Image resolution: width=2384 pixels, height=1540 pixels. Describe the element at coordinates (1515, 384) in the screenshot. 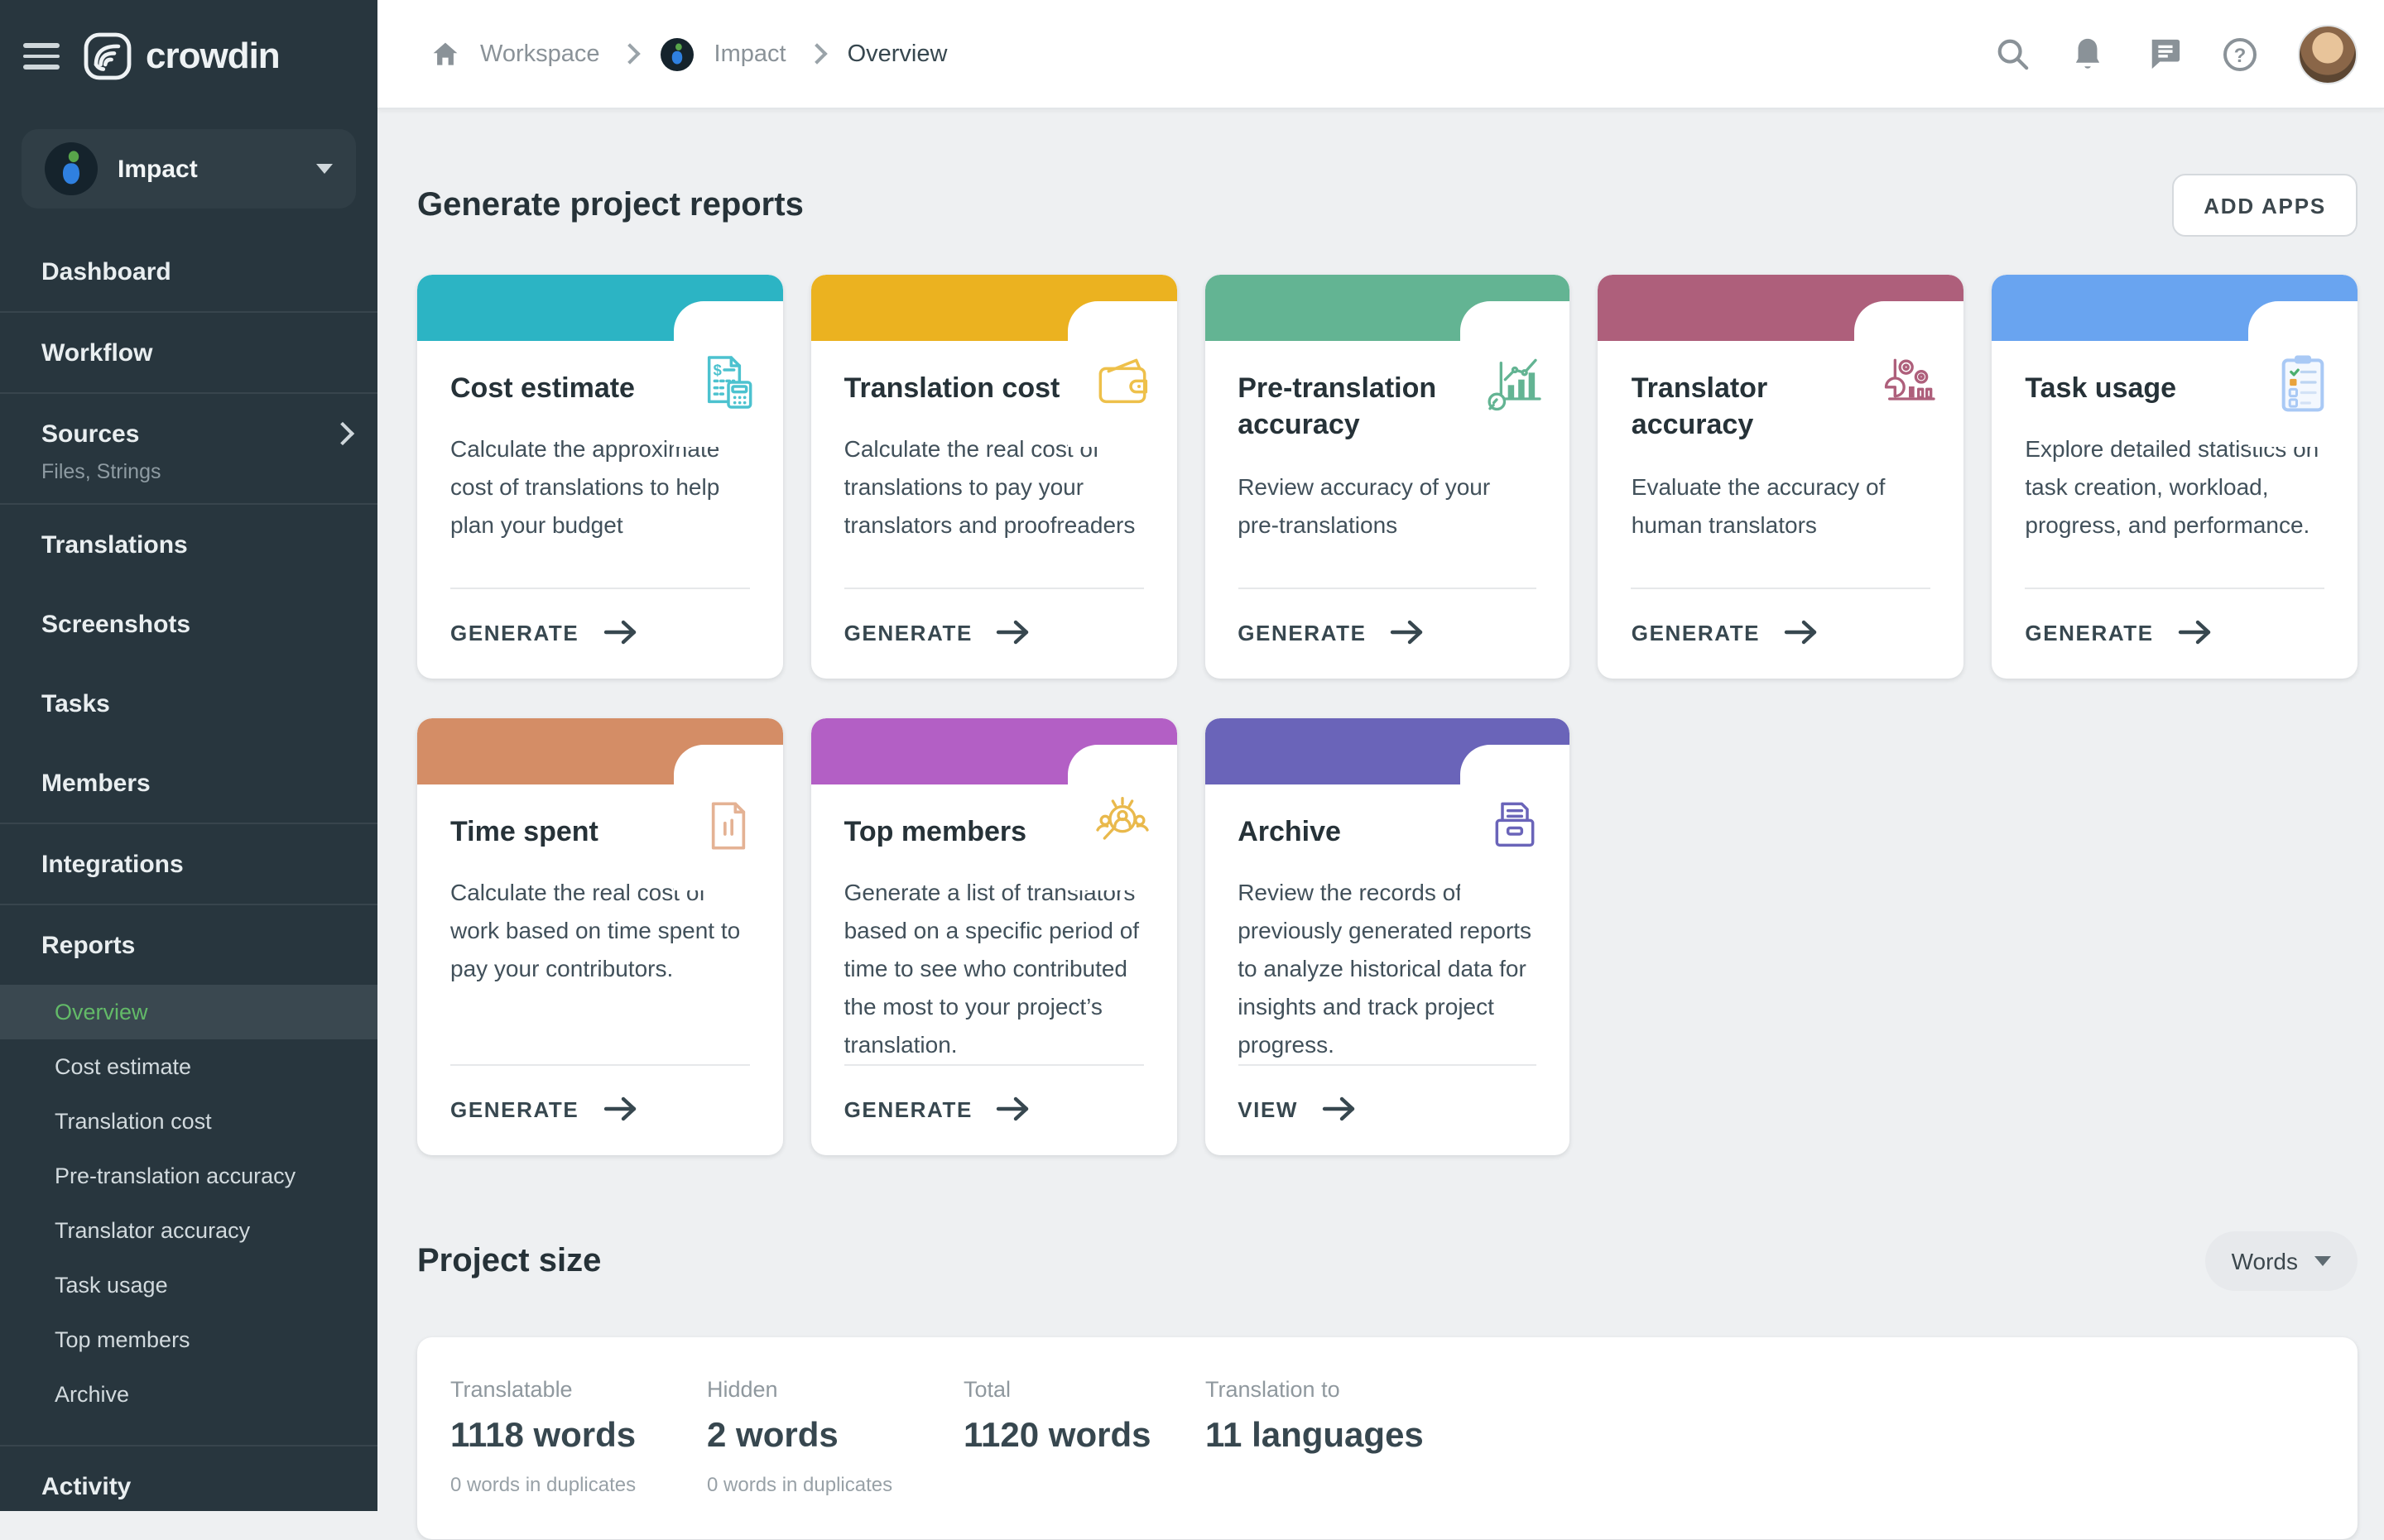

I see `chart-magnifier-icon` at that location.